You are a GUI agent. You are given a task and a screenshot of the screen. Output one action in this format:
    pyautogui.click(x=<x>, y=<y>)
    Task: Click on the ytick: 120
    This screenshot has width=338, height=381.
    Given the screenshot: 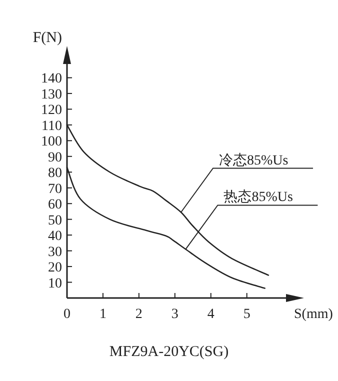 What is the action you would take?
    pyautogui.click(x=51, y=110)
    